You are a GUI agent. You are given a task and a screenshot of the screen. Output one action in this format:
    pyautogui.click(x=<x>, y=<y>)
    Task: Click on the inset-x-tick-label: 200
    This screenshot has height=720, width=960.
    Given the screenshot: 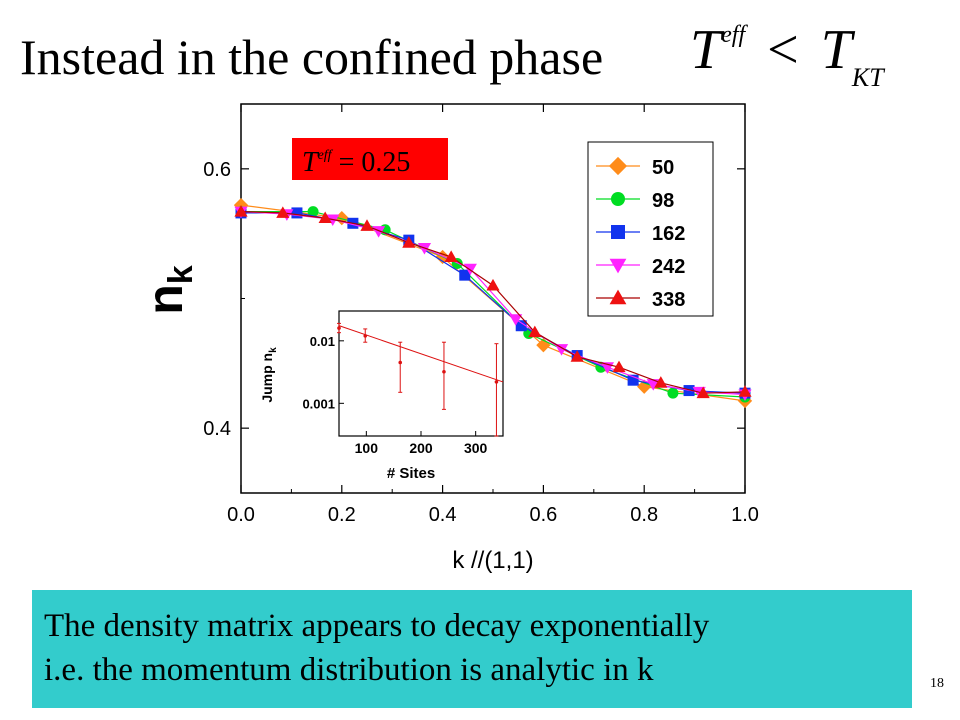 What is the action you would take?
    pyautogui.click(x=421, y=448)
    